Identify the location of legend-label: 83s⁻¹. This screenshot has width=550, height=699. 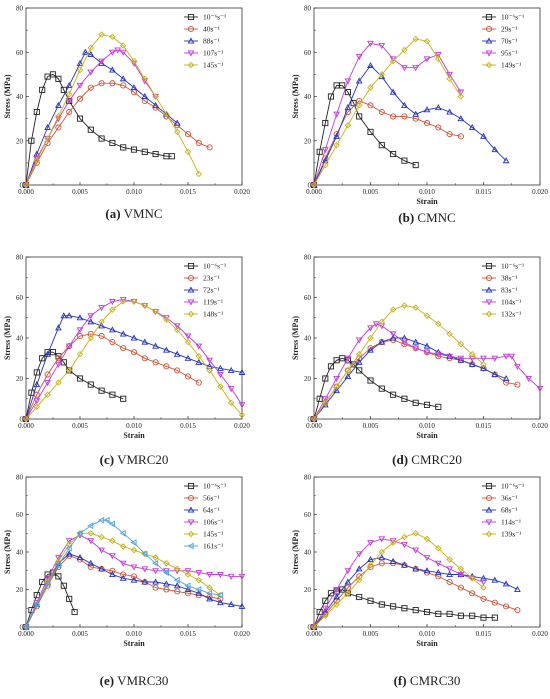
(509, 290).